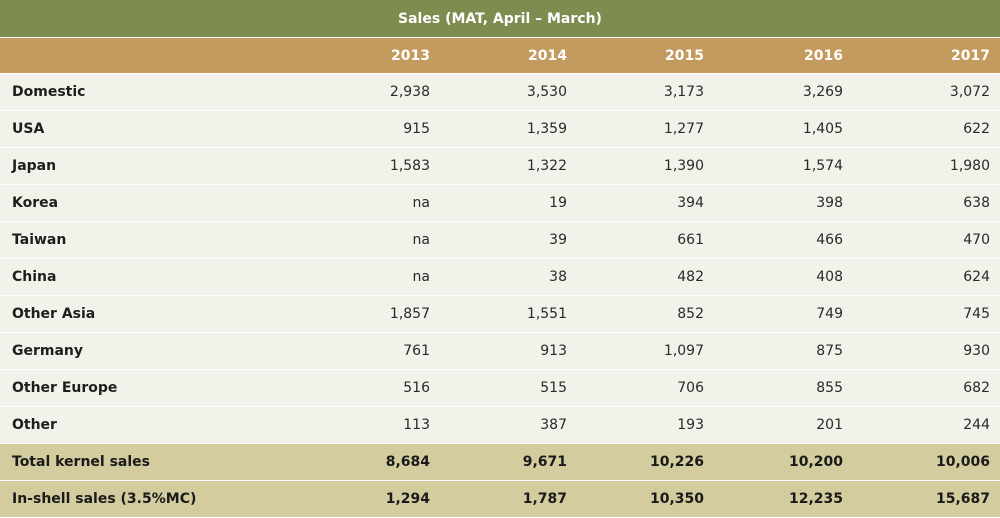 The height and width of the screenshot is (518, 1000). What do you see at coordinates (150, 92) in the screenshot?
I see `row-label: Domestic` at bounding box center [150, 92].